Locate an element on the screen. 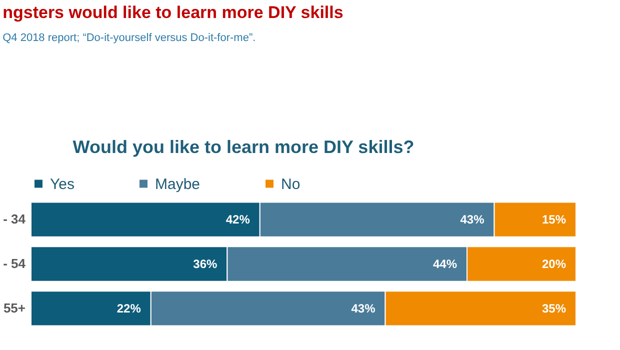 The width and height of the screenshot is (620, 350). y-tick-label: - 34 is located at coordinates (14, 219).